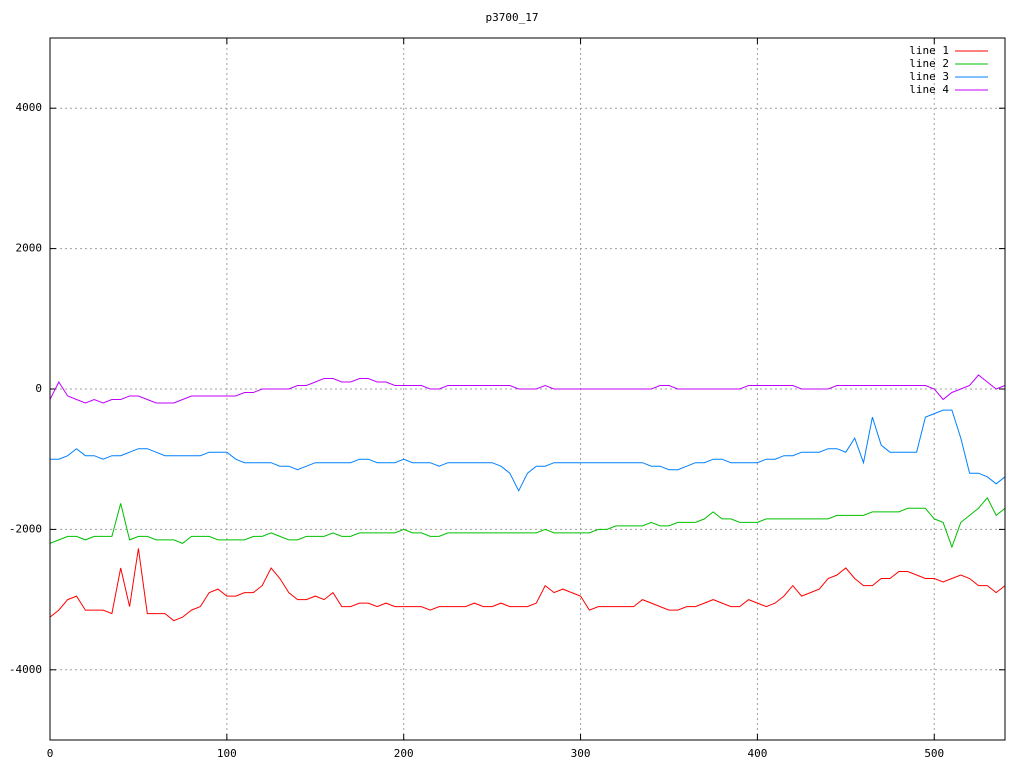  What do you see at coordinates (38, 388) in the screenshot?
I see `y-tick-label: 0` at bounding box center [38, 388].